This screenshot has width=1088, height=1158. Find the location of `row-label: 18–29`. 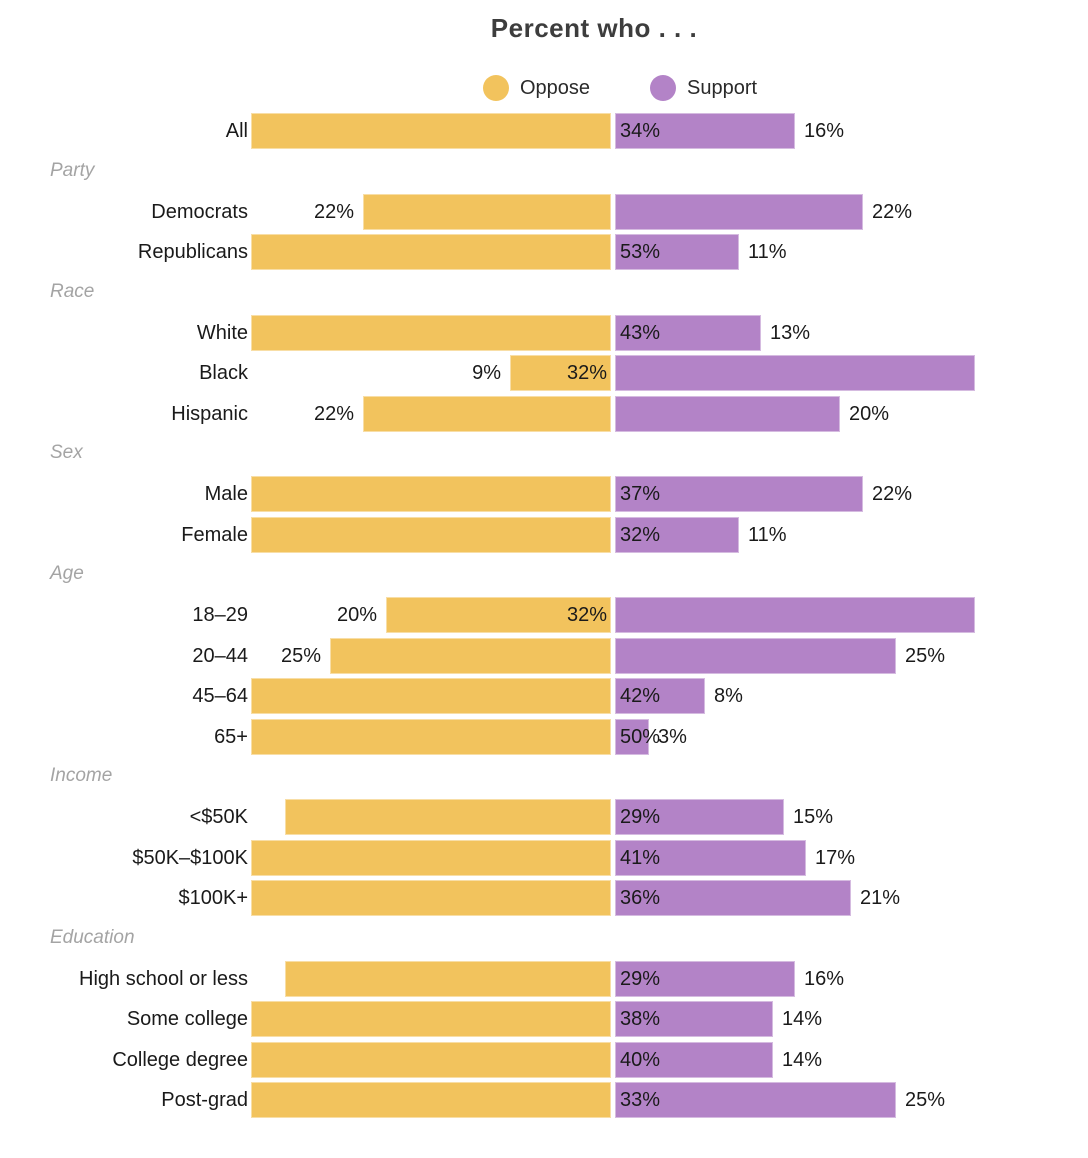

row-label: 18–29 is located at coordinates (220, 615).